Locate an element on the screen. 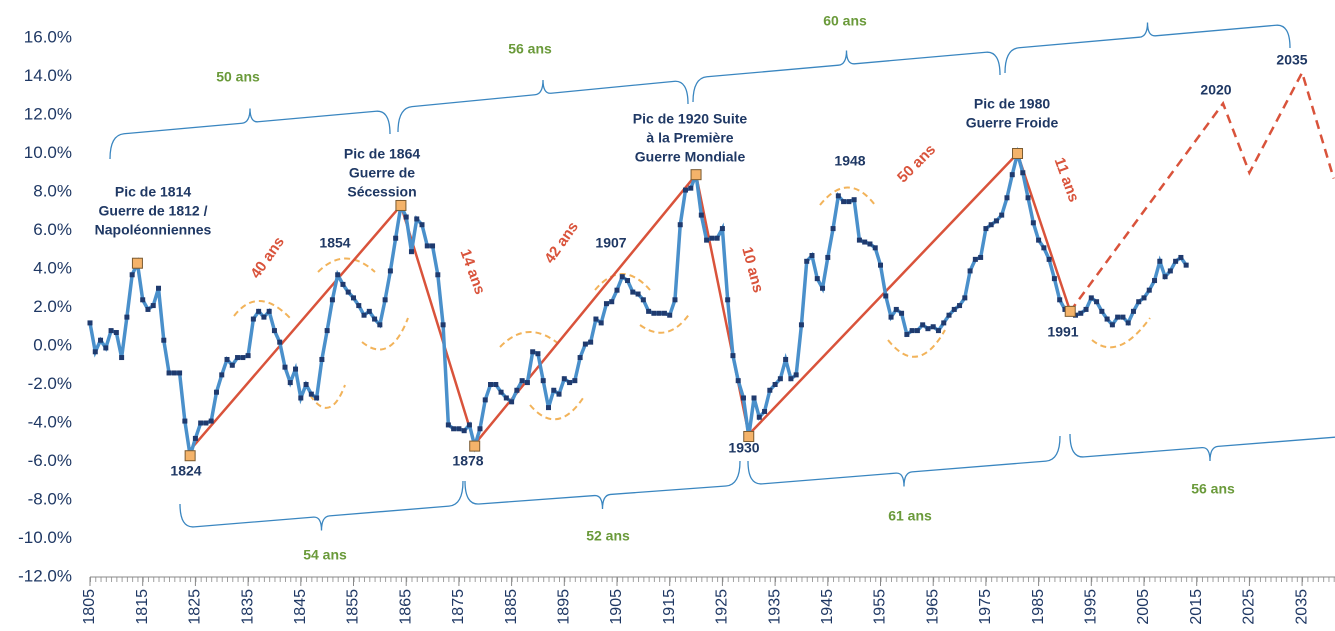  x-tick-label: 2005 is located at coordinates (1143, 607).